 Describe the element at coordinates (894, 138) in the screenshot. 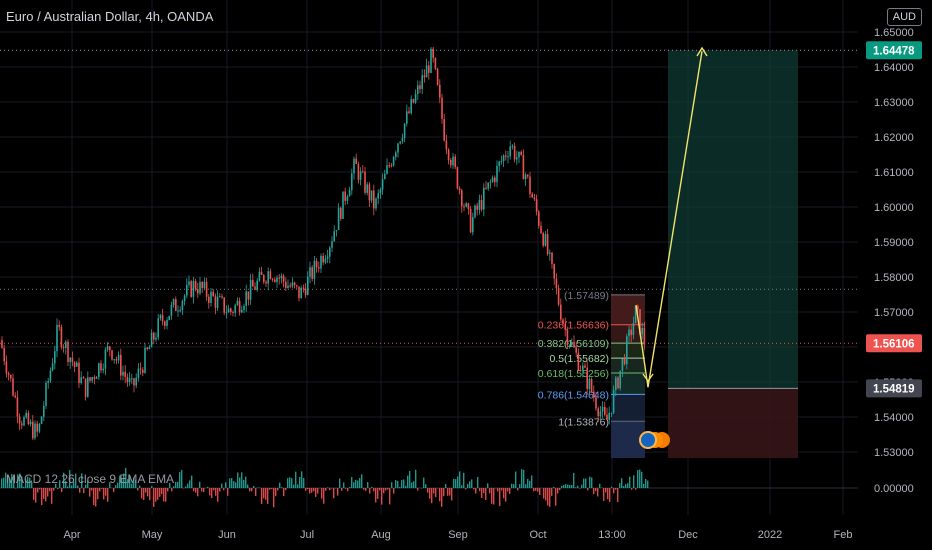

I see `price-tick-label: 1.62000` at that location.